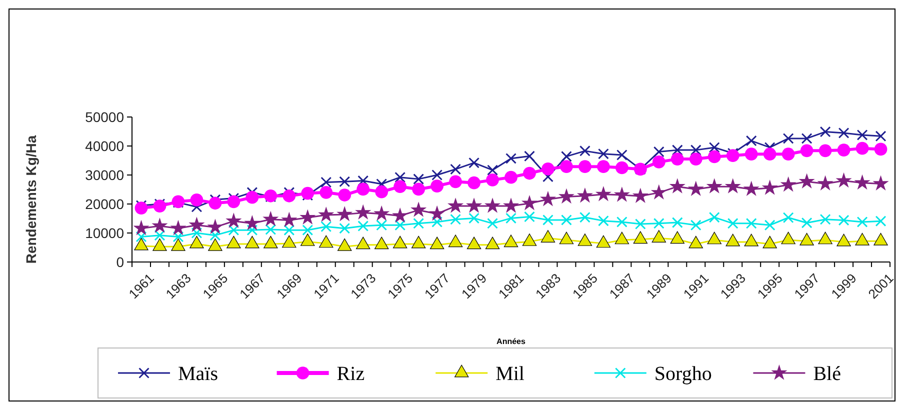  What do you see at coordinates (827, 374) in the screenshot?
I see `legend-label: Blé` at bounding box center [827, 374].